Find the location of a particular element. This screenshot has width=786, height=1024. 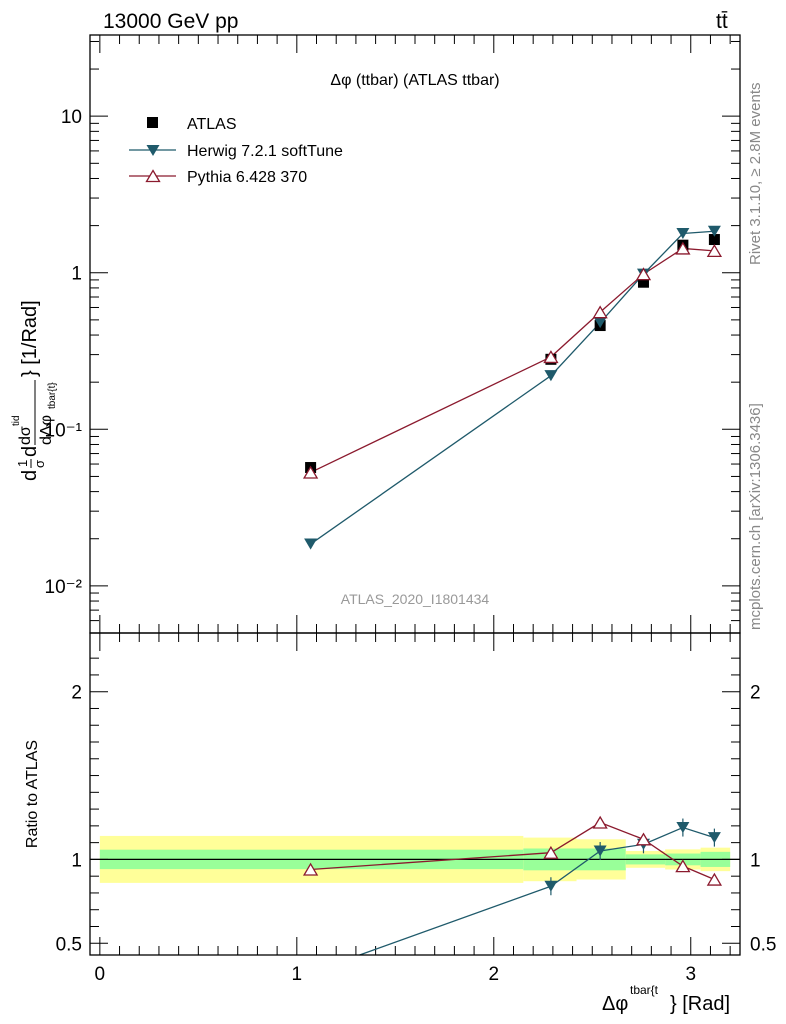

xlabel-unit: } [Rad] is located at coordinates (700, 1004).